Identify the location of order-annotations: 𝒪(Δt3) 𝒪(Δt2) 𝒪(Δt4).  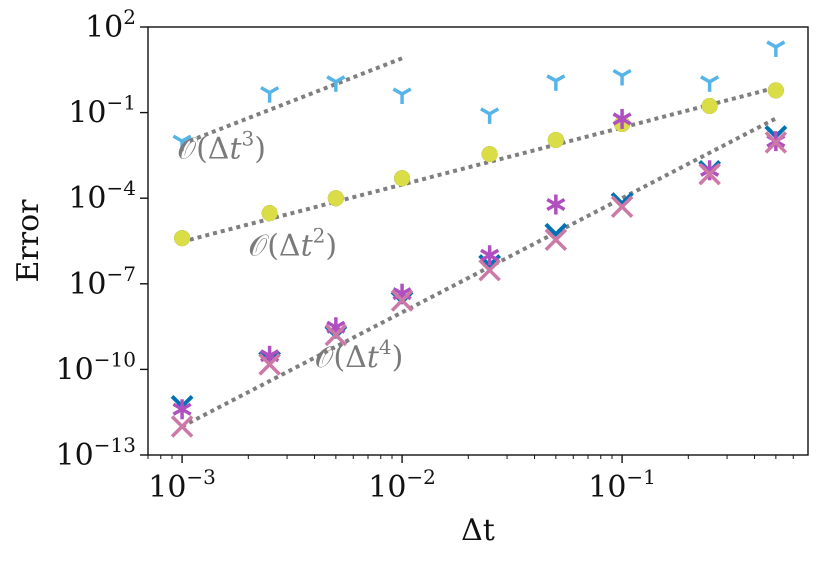
(290, 250).